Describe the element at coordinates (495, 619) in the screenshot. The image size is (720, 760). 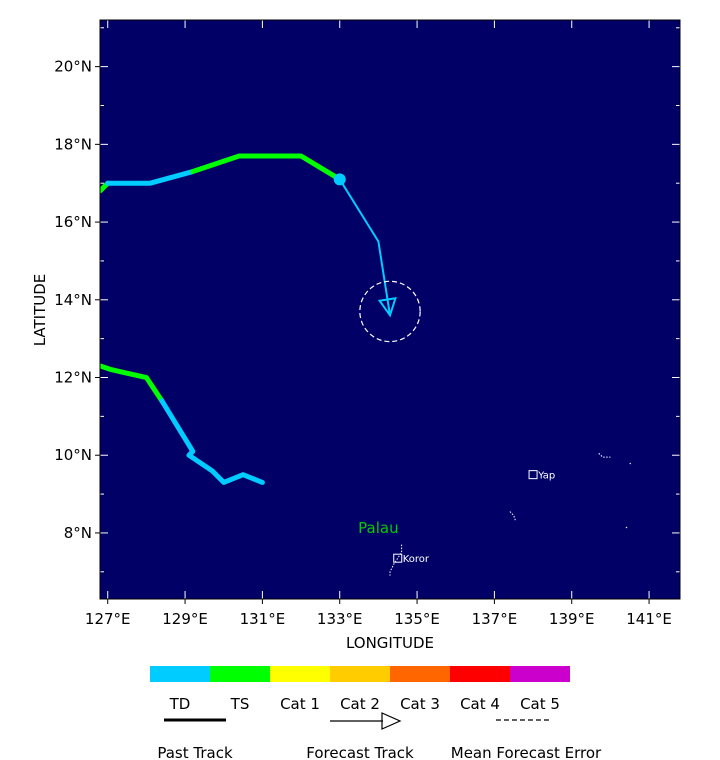
I see `lon-tick-label: 137°E` at that location.